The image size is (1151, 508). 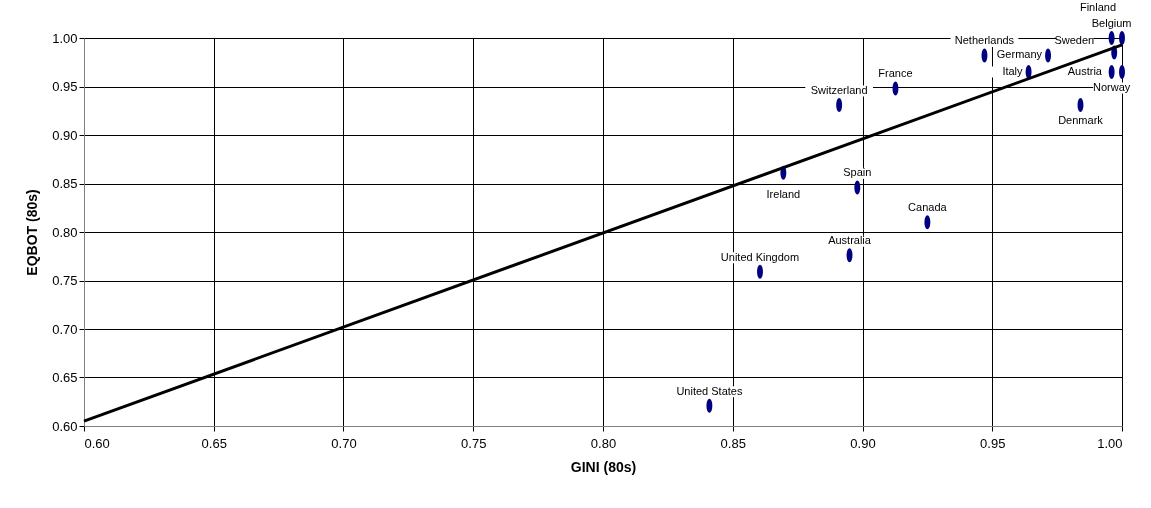 What do you see at coordinates (1111, 23) in the screenshot?
I see `annotation: Belgium` at bounding box center [1111, 23].